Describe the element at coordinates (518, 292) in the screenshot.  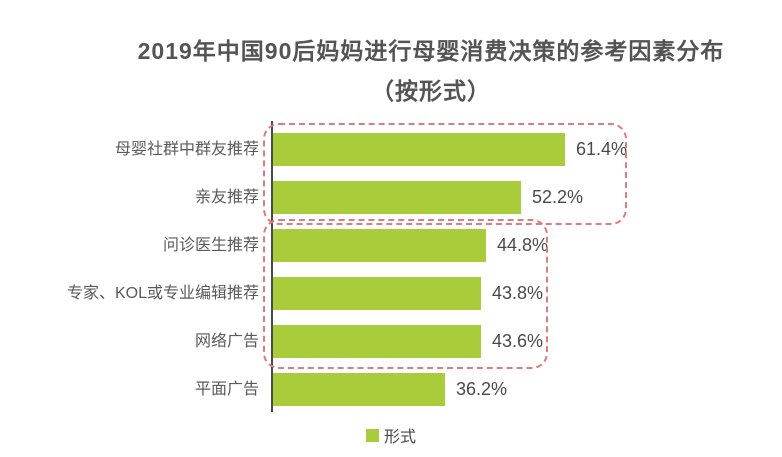
I see `value-label-3: 43.8%` at that location.